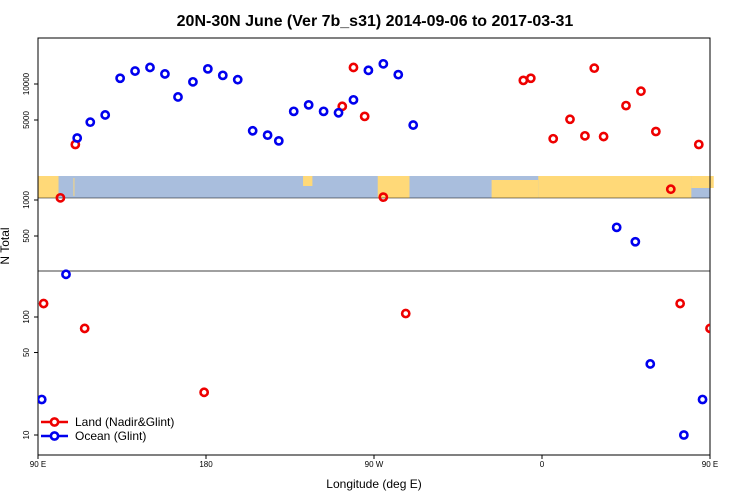 Image resolution: width=750 pixels, height=500 pixels. What do you see at coordinates (6, 245) in the screenshot?
I see `y-axis-label: N Total` at bounding box center [6, 245].